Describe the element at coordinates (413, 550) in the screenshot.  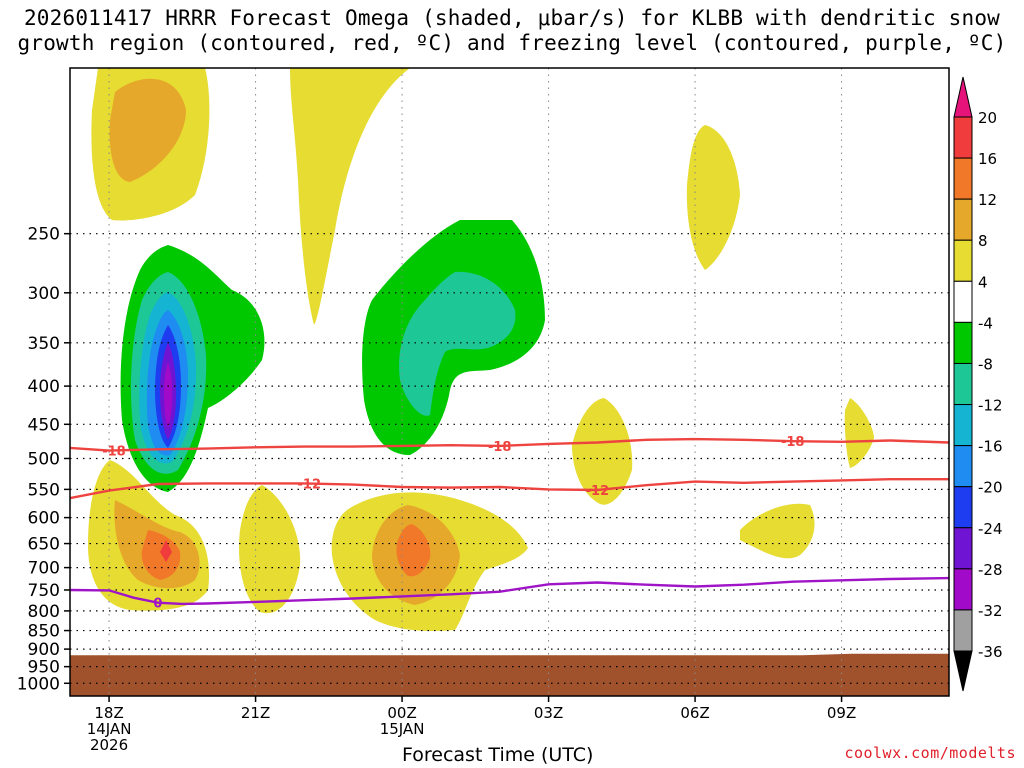
I see `omega-rise-00z-deep` at that location.